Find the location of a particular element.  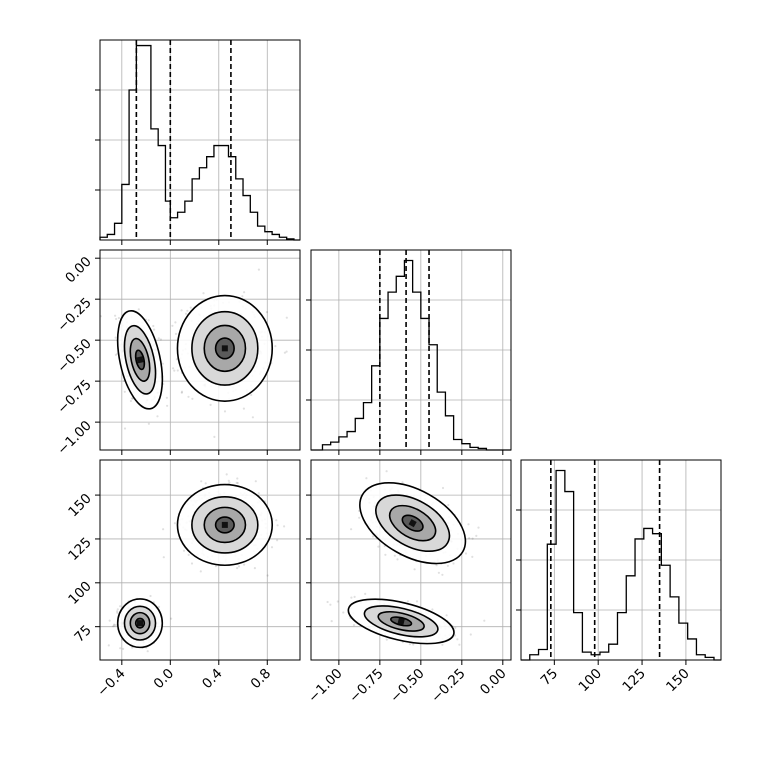

x-tick-label: 0.0 is located at coordinates (164, 679).